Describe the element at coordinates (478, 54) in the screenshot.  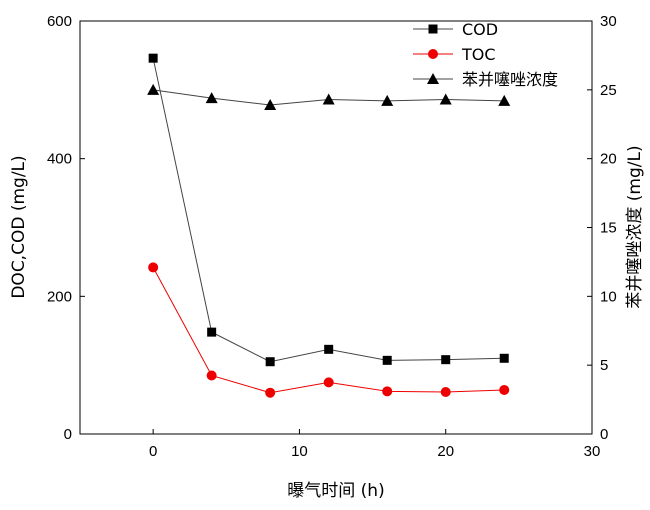
I see `legend-label: TOC` at that location.